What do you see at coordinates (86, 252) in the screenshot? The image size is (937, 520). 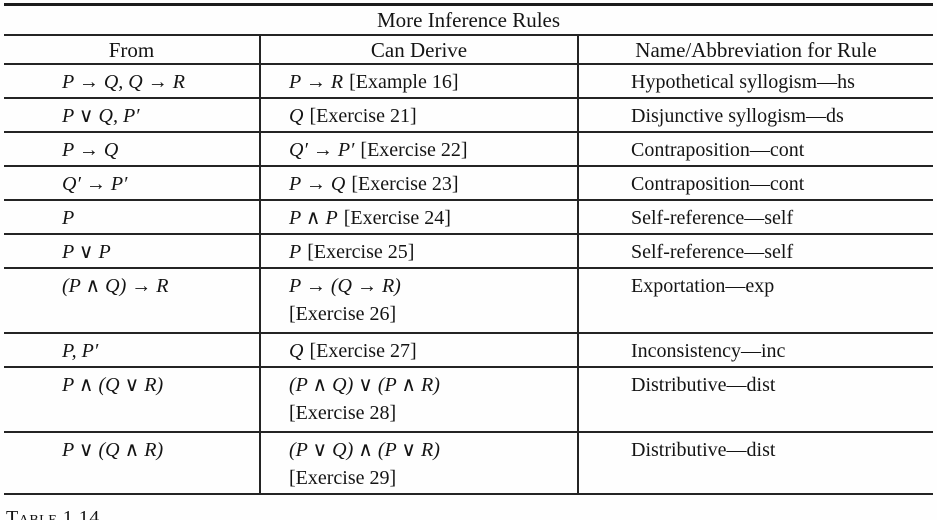 I see `from-formula: P ∨ P` at bounding box center [86, 252].